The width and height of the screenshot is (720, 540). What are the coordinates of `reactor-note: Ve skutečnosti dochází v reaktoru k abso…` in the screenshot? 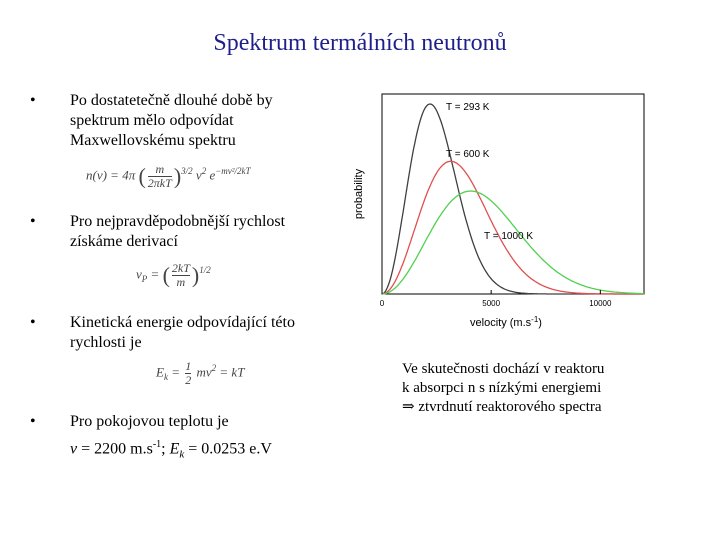 It's located at (503, 388).